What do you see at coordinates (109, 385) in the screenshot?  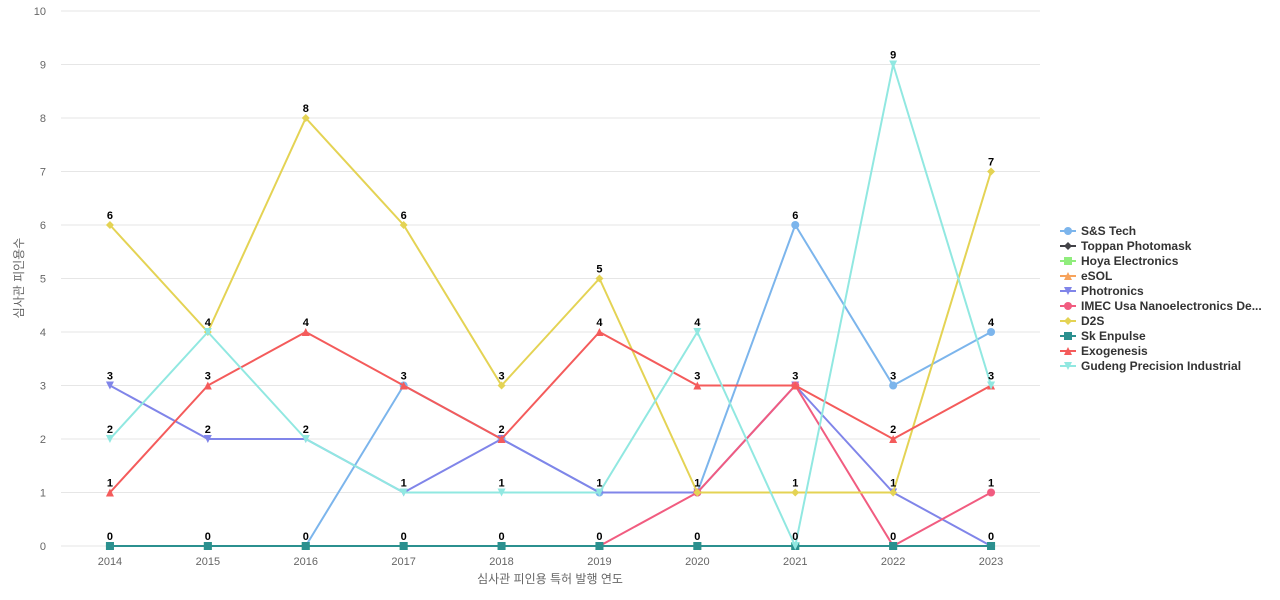 I see `series-4-point-2014` at bounding box center [109, 385].